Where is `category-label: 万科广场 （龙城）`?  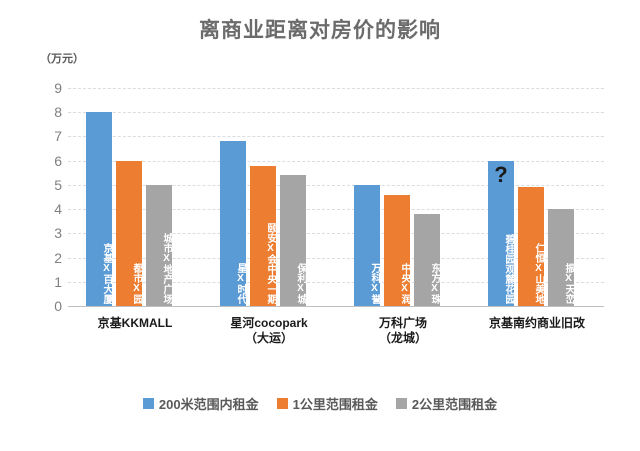
category-label: 万科广场 （龙城） is located at coordinates (402, 330).